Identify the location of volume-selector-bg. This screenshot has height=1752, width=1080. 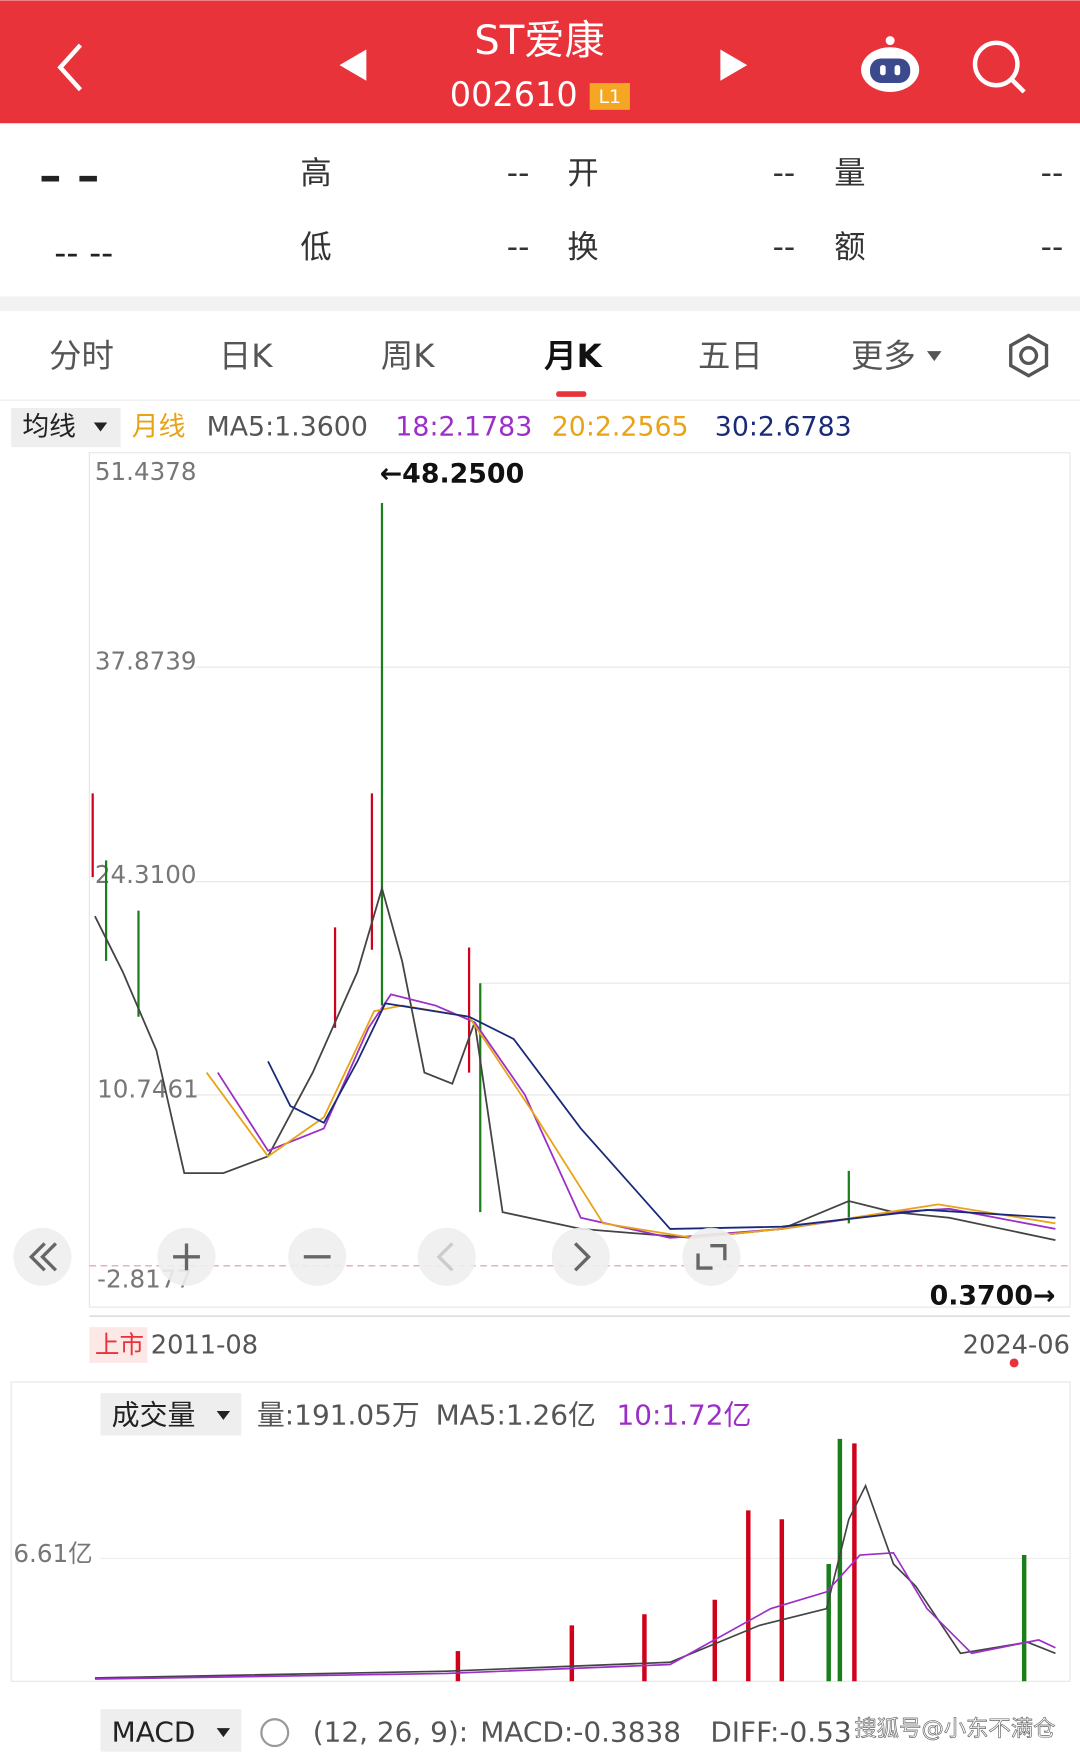
(171, 1414).